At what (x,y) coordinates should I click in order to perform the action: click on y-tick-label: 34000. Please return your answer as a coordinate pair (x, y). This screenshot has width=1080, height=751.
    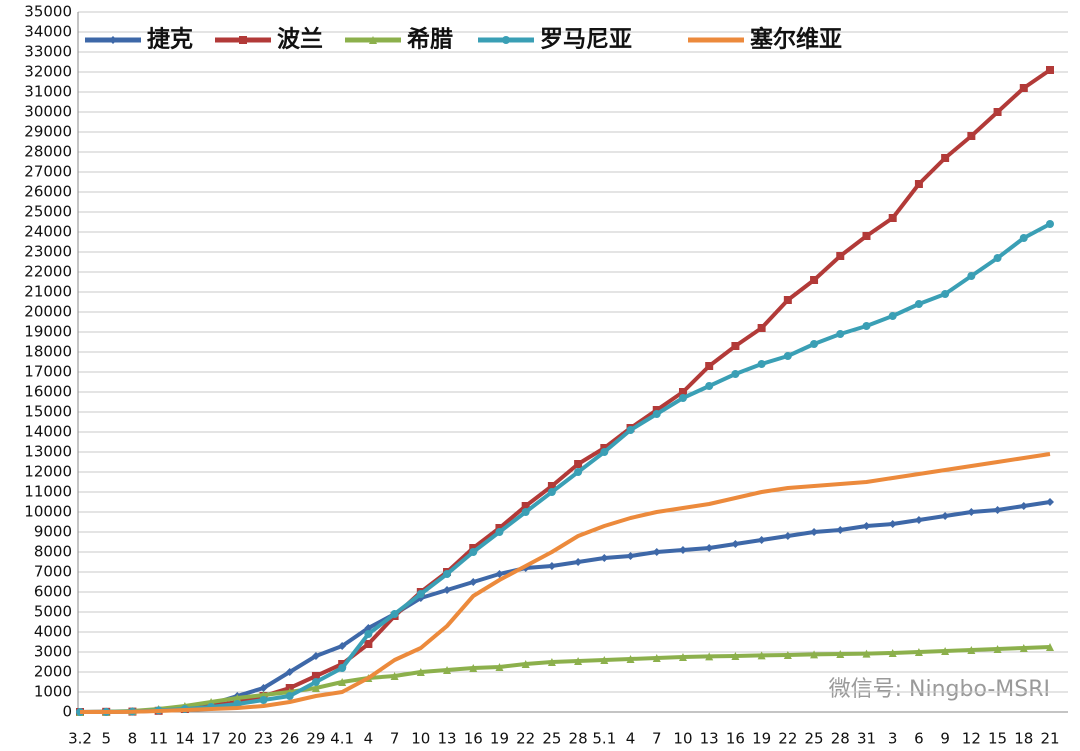
    Looking at the image, I should click on (48, 32).